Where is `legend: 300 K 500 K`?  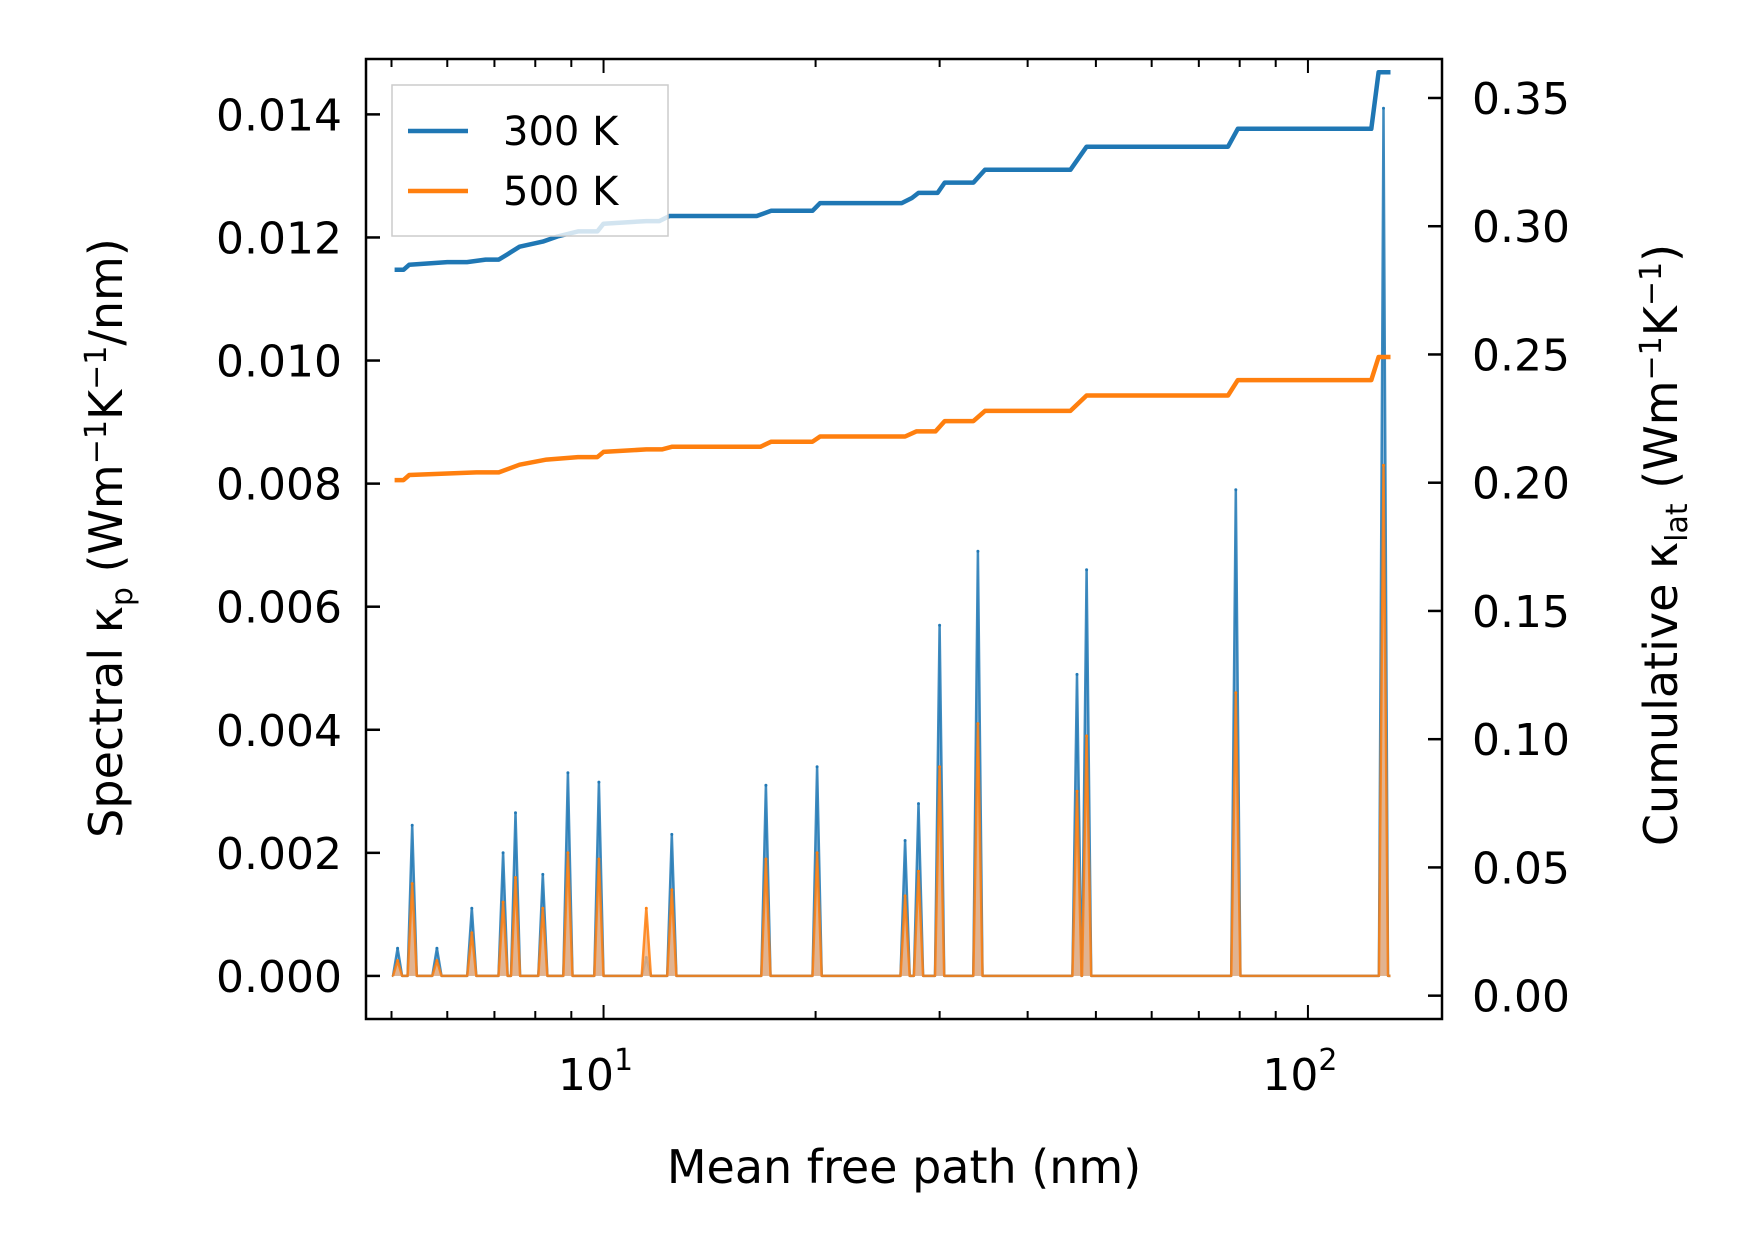 legend: 300 K 500 K is located at coordinates (530, 160).